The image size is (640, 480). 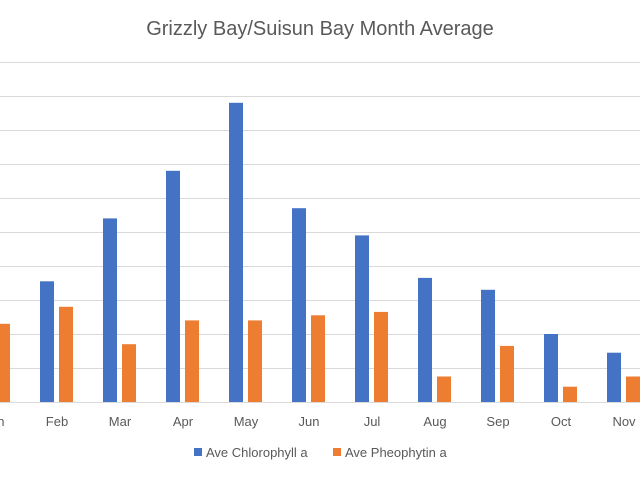 I want to click on bar-chlorophyll-apr, so click(x=173, y=286).